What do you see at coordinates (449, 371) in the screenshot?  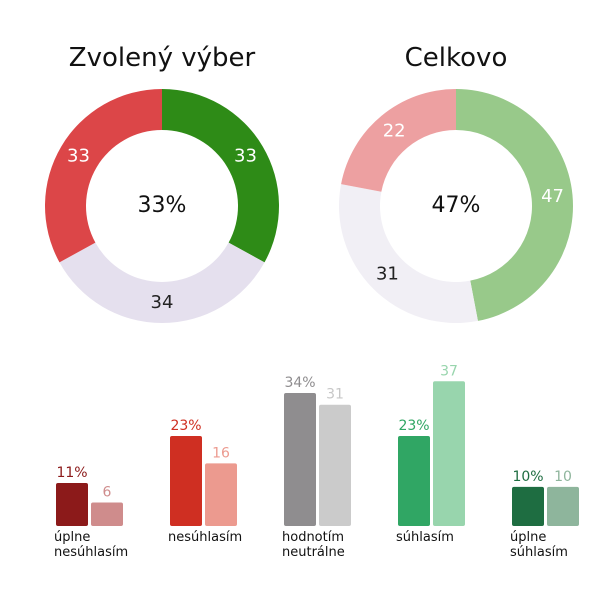 I see `bar-value-label: 37` at bounding box center [449, 371].